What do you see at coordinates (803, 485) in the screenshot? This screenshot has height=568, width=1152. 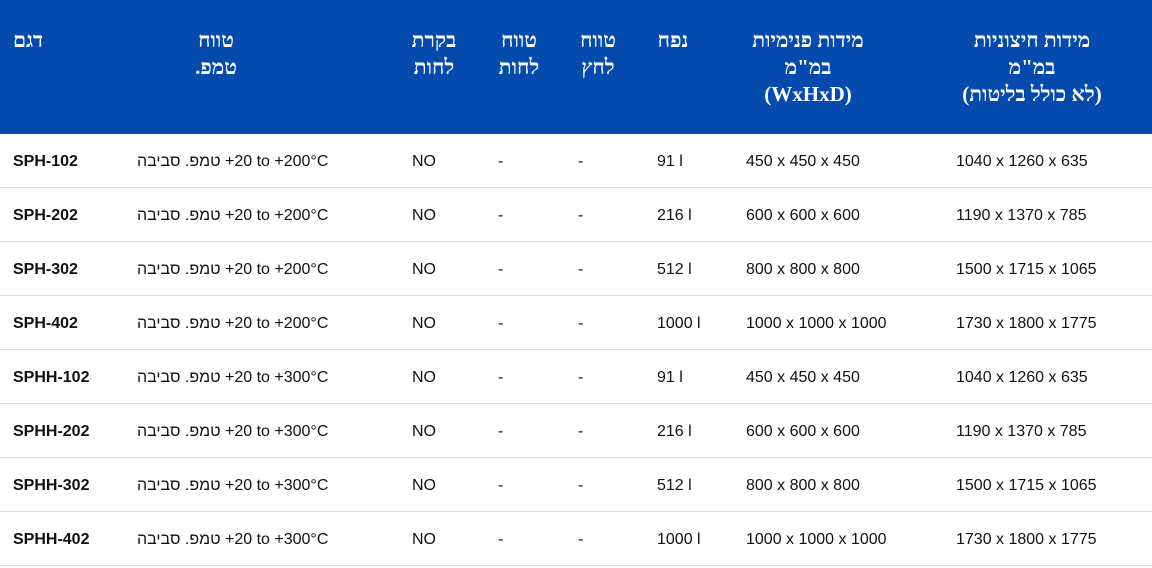 I see `cell-inner-dims: 800 x 800 x 800` at bounding box center [803, 485].